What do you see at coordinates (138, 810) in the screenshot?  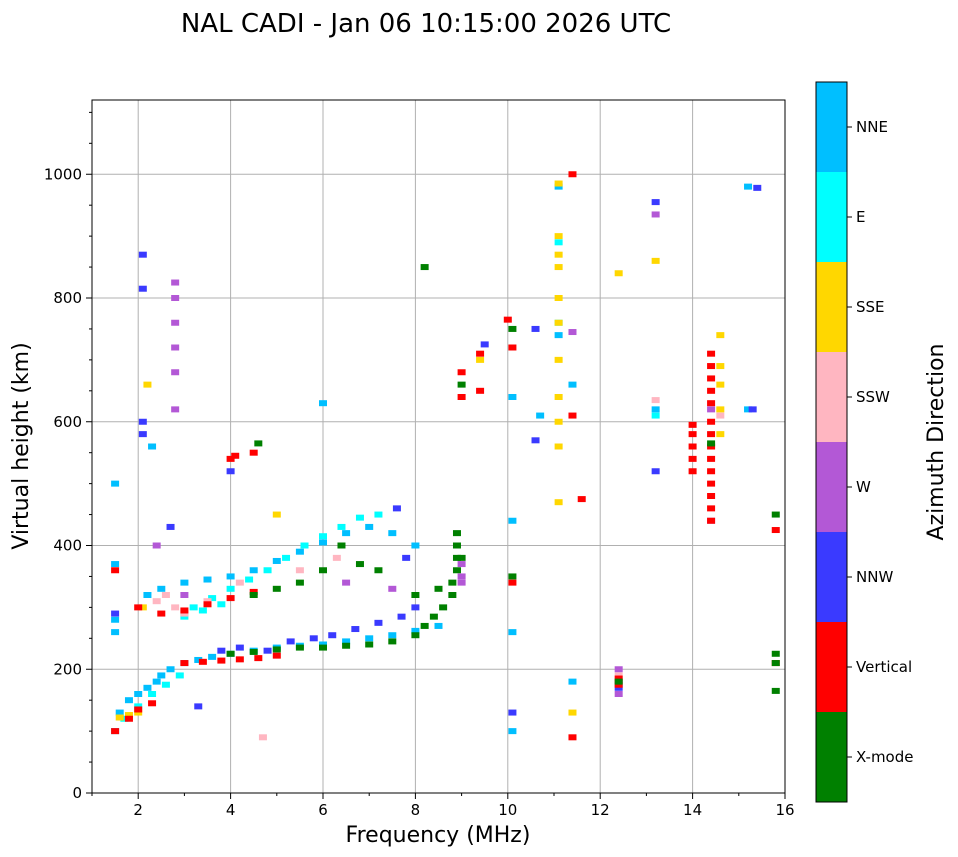 I see `x-tick-label: 2` at bounding box center [138, 810].